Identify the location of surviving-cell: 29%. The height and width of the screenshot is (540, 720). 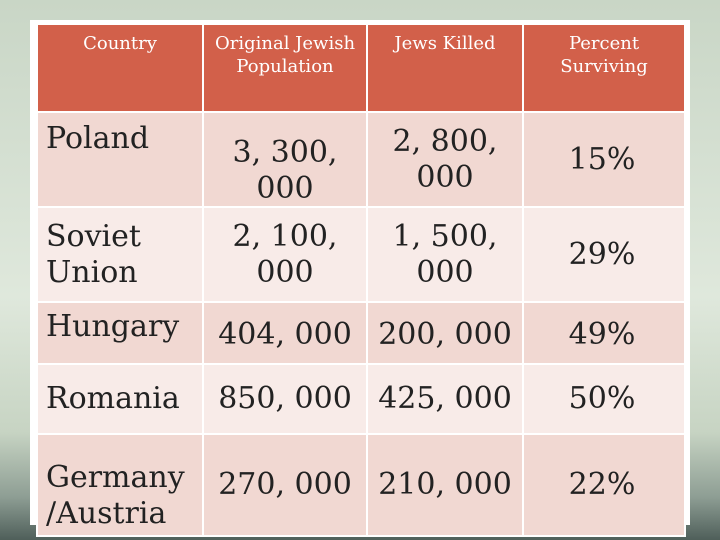
(604, 254).